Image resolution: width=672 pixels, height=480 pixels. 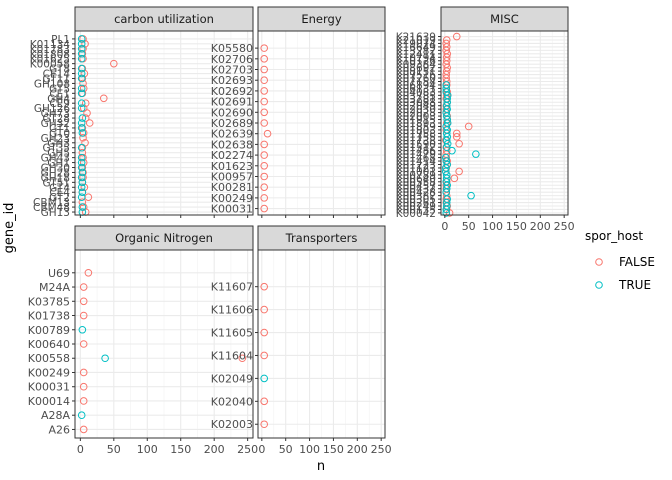 I want to click on x-tick-label: 250, so click(x=381, y=449).